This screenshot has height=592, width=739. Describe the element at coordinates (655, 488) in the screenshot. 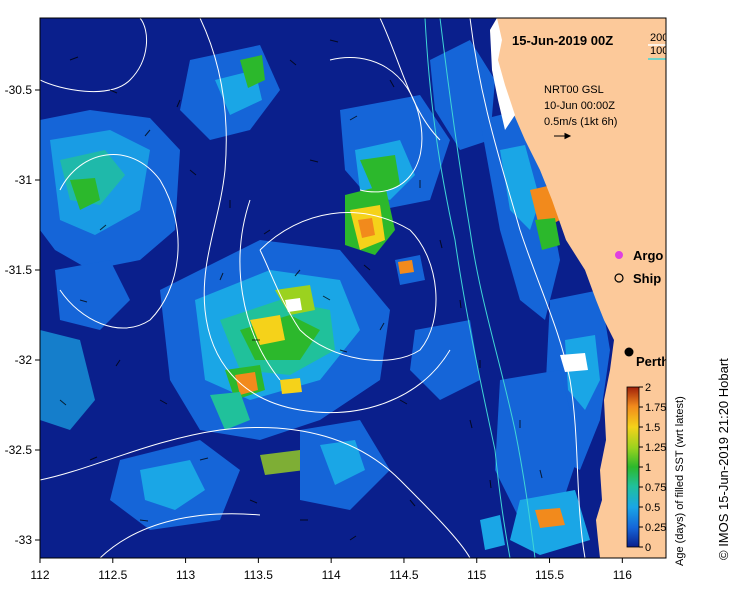

I see `colorbar-tick-label: 0.75` at that location.